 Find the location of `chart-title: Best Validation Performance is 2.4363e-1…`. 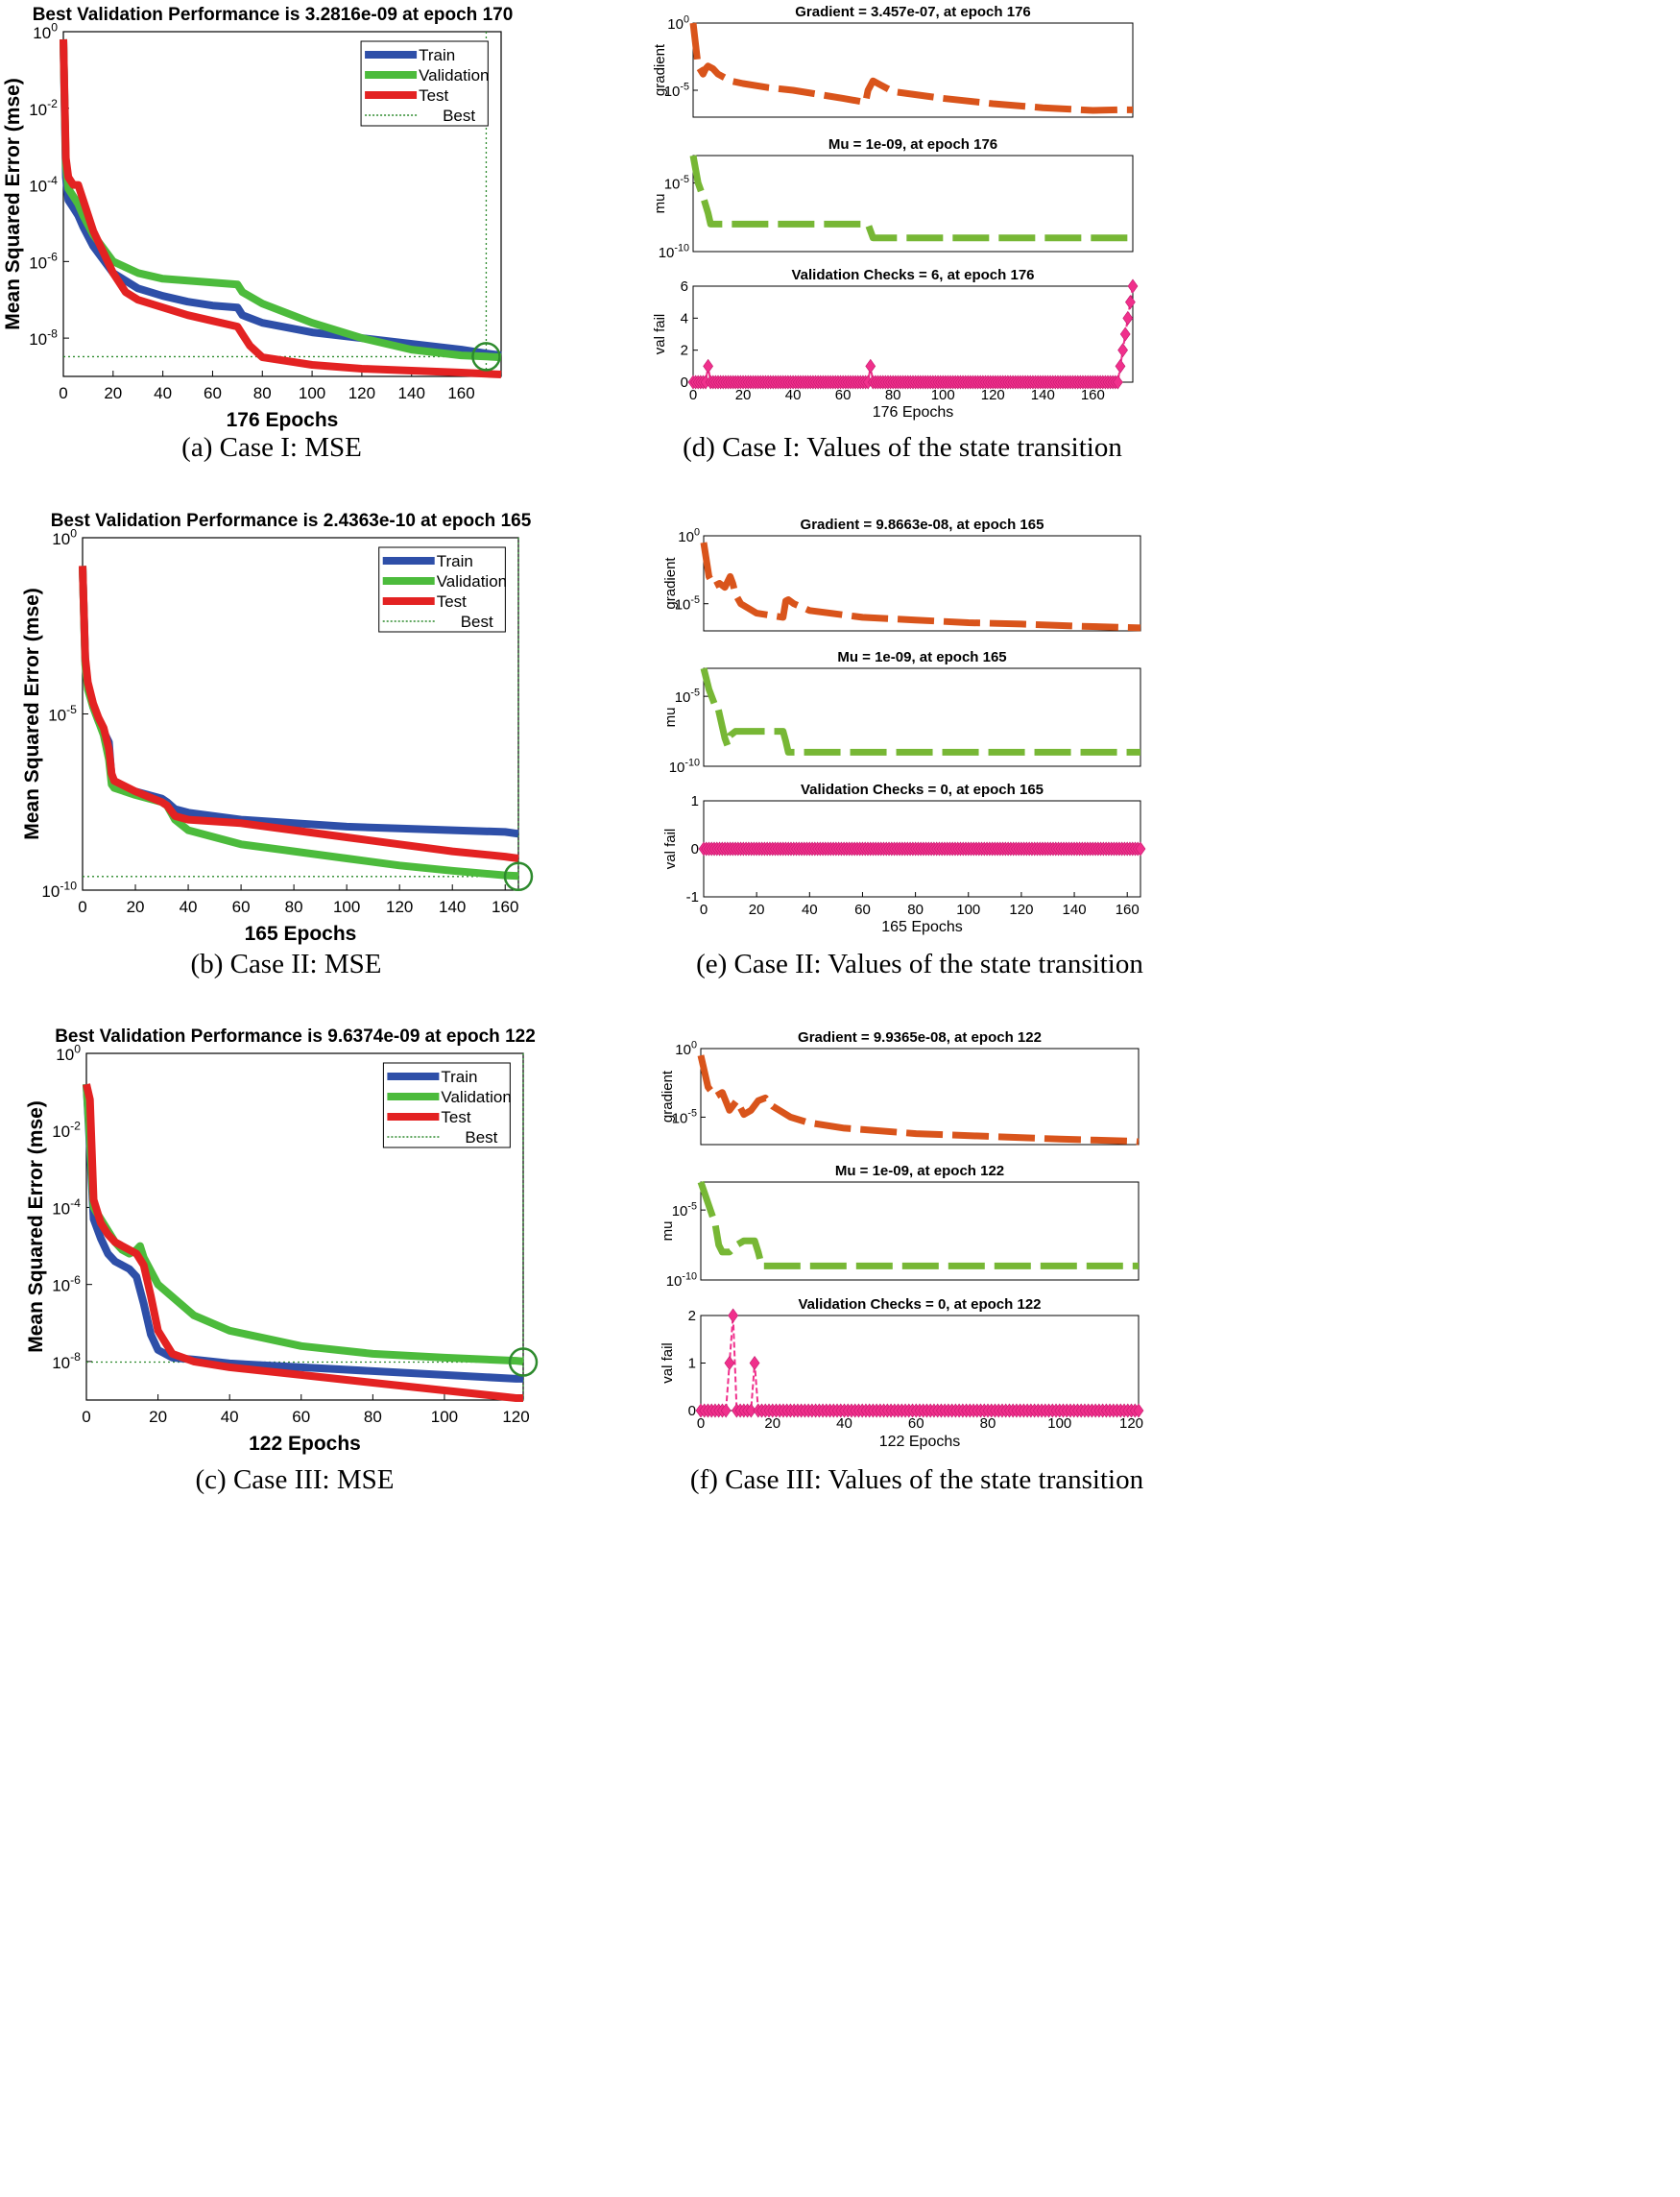

chart-title: Best Validation Performance is 2.4363e-1… is located at coordinates (291, 521).